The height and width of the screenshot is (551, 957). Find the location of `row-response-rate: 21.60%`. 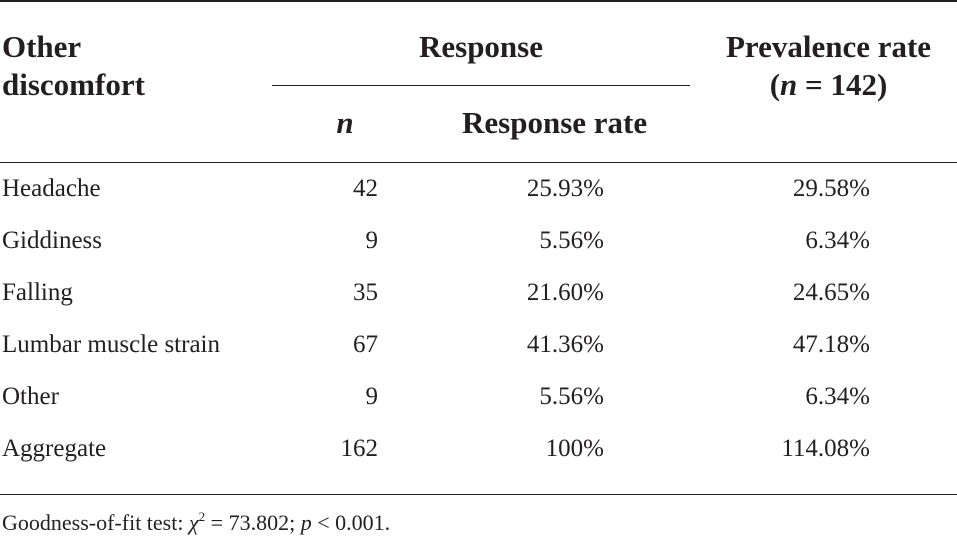

row-response-rate: 21.60% is located at coordinates (565, 292).